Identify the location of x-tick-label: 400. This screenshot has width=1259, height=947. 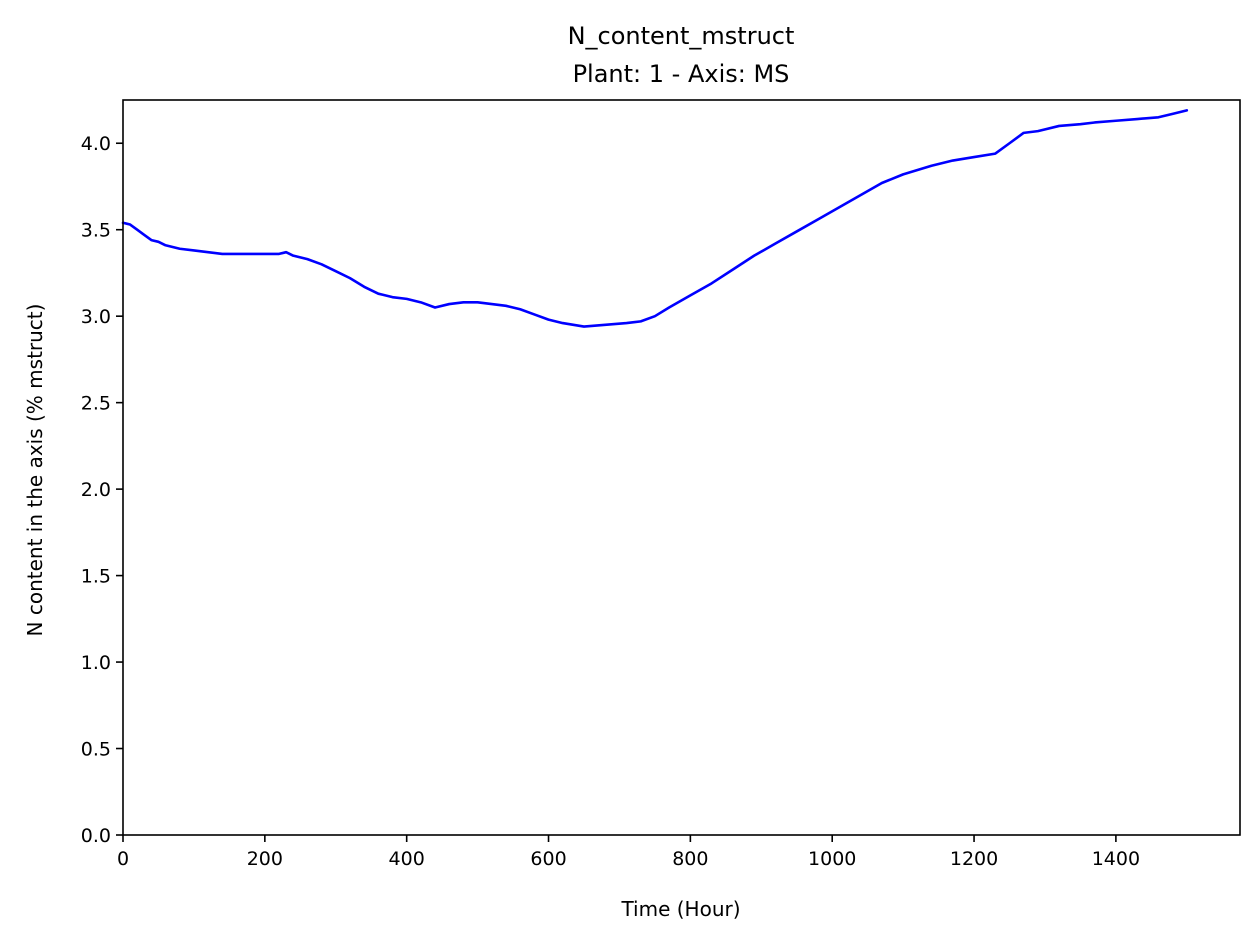
(407, 859).